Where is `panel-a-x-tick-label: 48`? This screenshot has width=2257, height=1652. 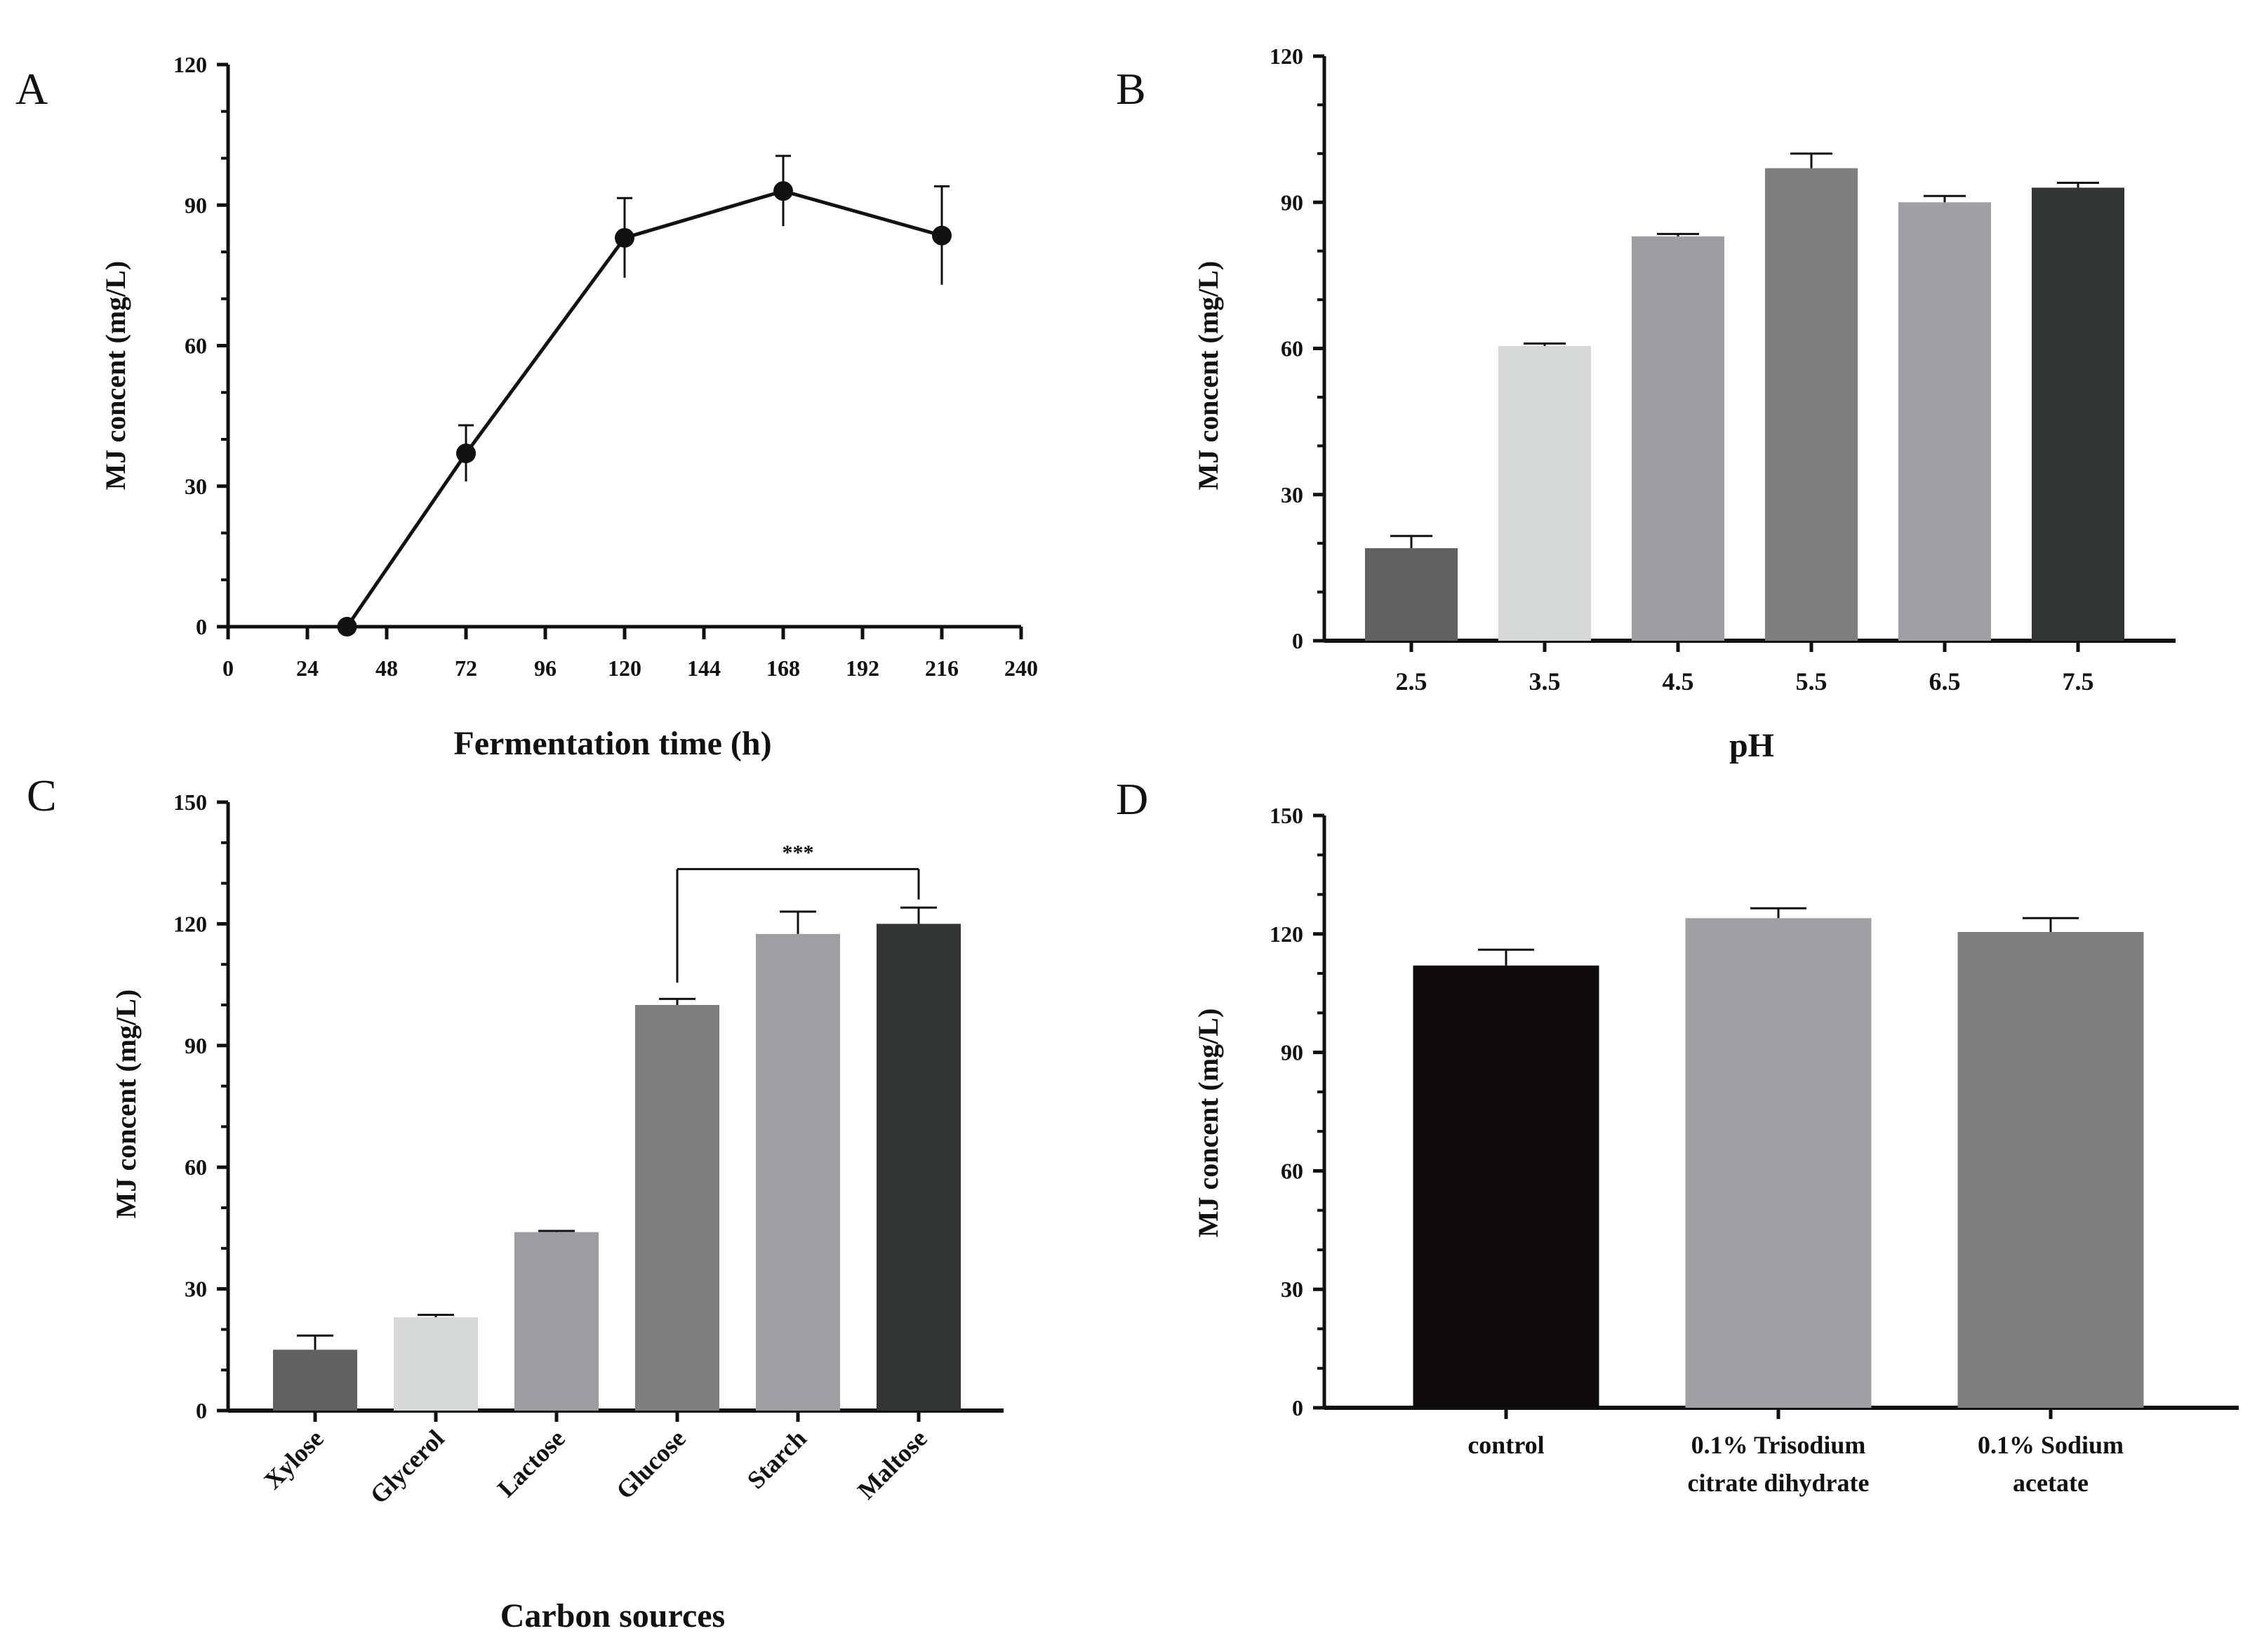 panel-a-x-tick-label: 48 is located at coordinates (387, 668).